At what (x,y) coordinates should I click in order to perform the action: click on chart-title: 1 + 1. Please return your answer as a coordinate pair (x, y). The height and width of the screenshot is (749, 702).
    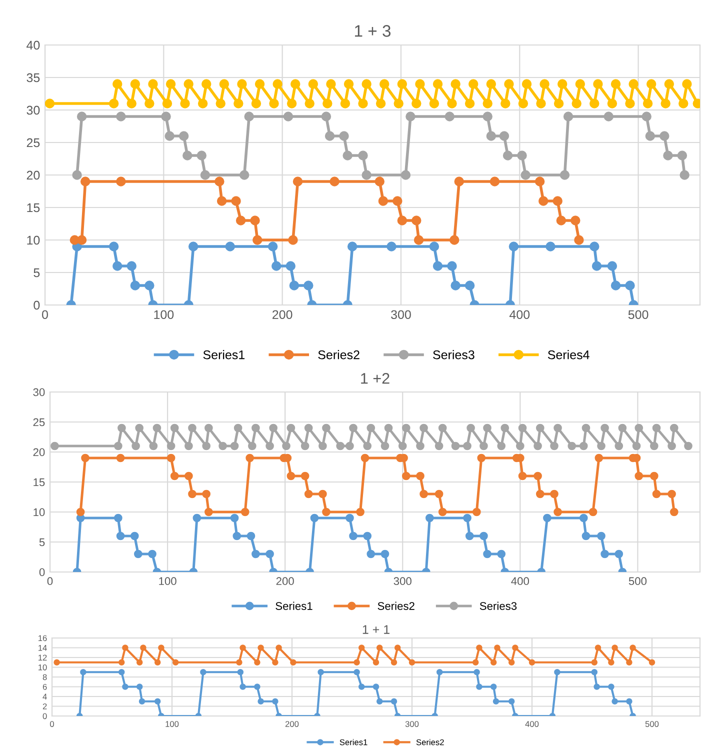
    Looking at the image, I should click on (376, 629).